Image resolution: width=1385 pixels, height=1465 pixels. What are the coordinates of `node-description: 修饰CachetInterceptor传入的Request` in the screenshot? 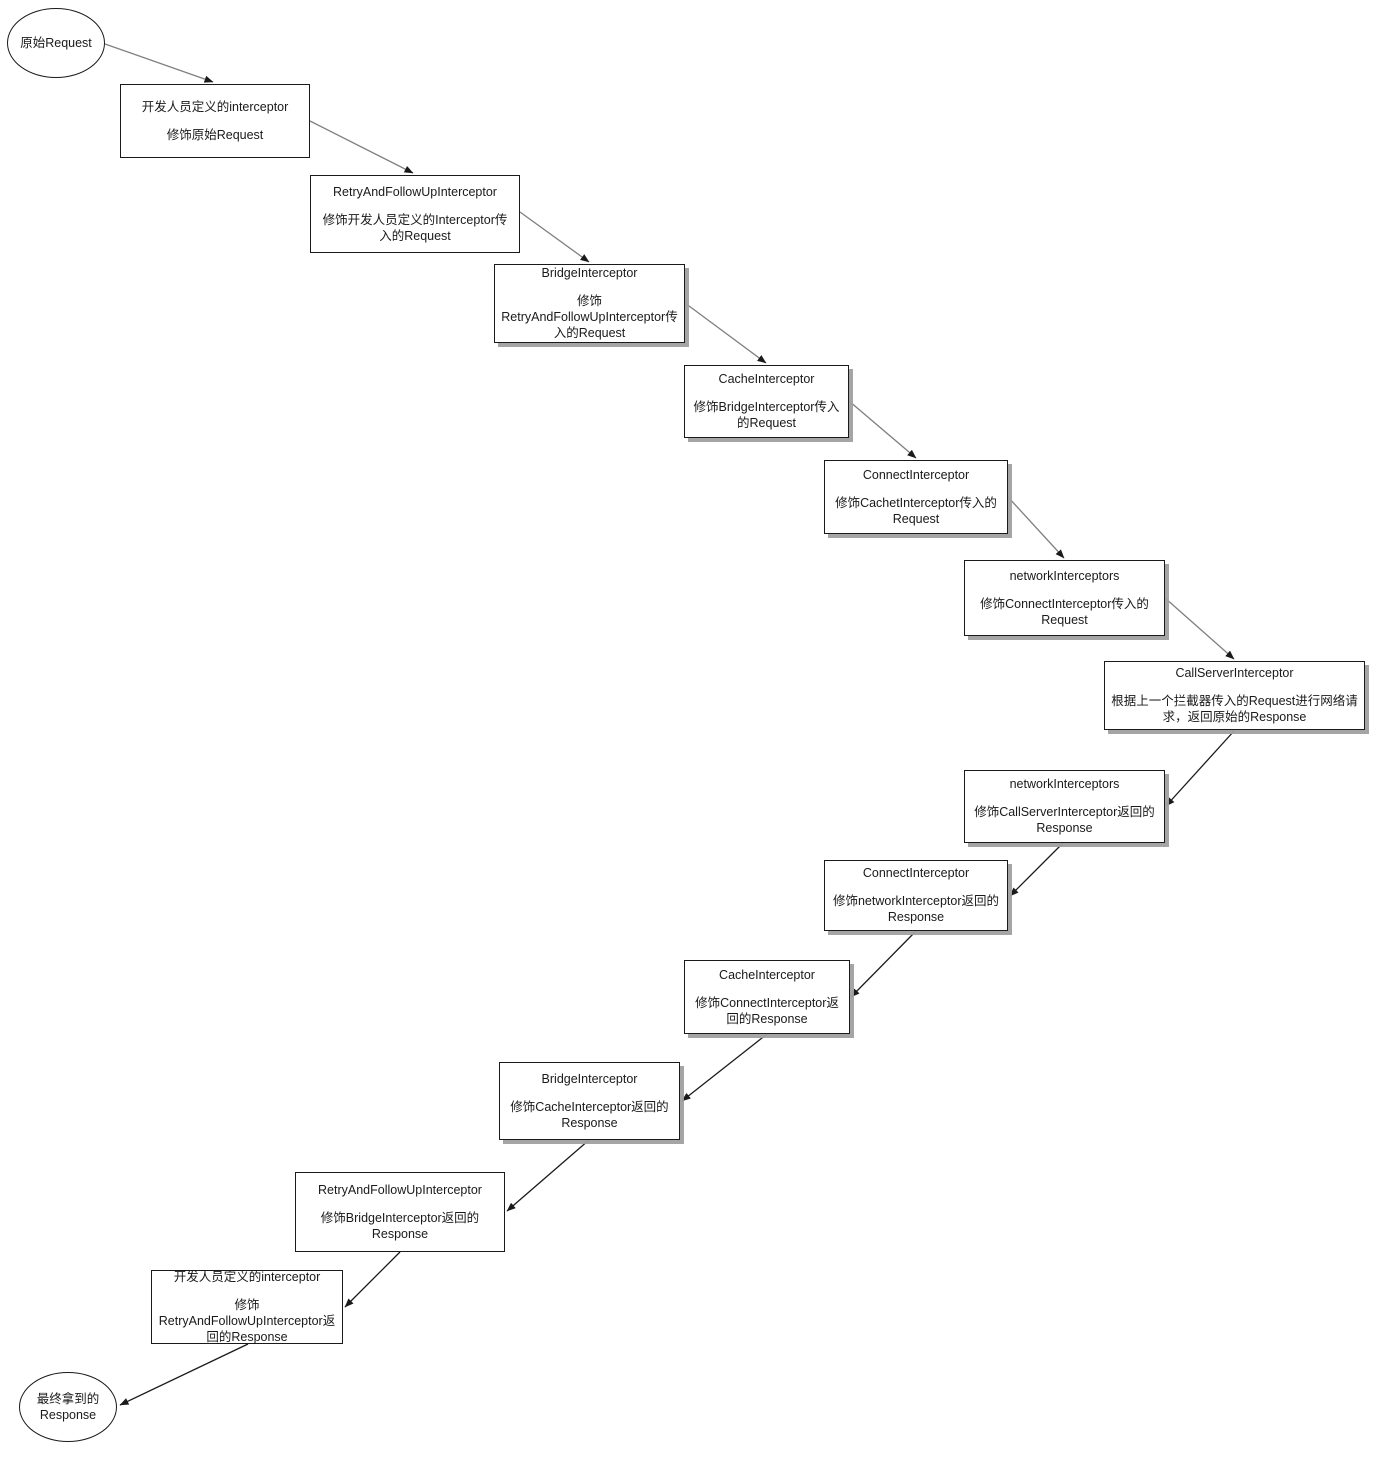 It's located at (916, 510).